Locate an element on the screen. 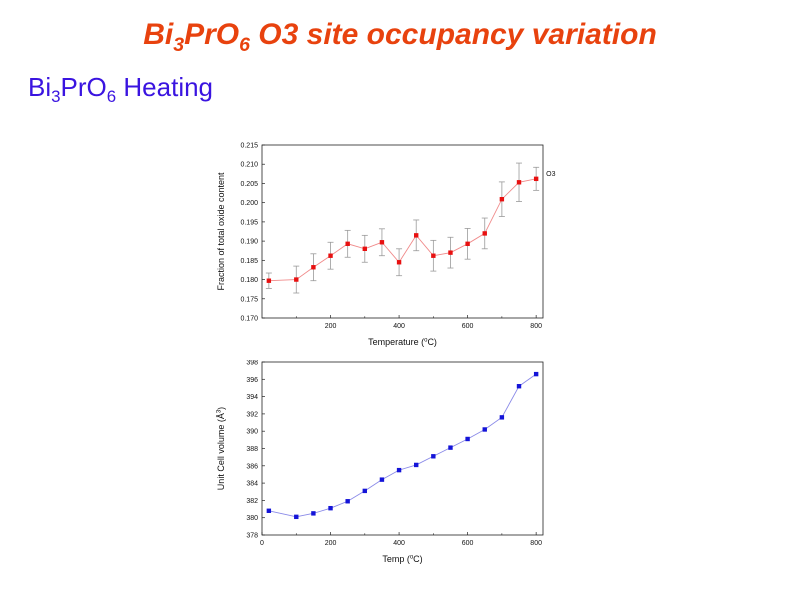 This screenshot has width=800, height=600. y-axis-label-unit: ) is located at coordinates (221, 408).